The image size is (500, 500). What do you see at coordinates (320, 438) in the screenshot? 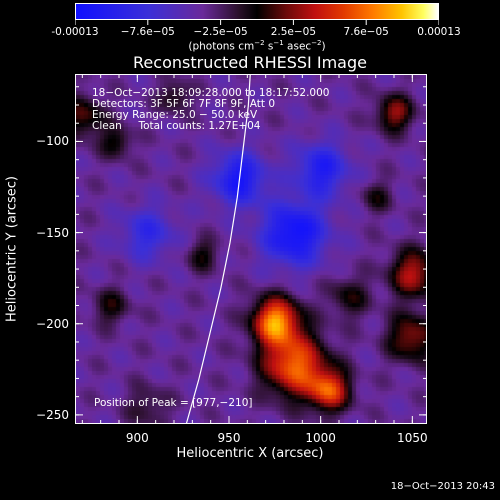
I see `x-tick-label: 1000` at bounding box center [320, 438].